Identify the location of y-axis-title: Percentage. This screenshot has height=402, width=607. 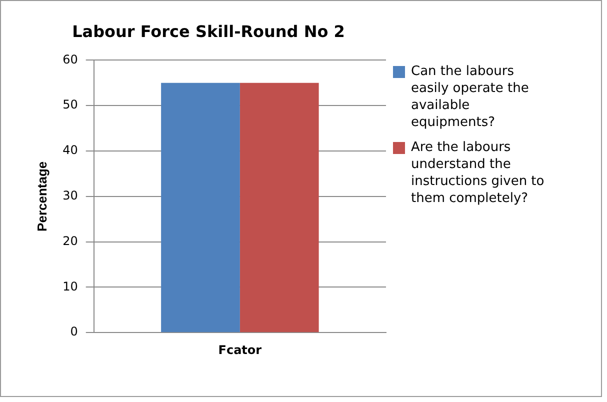
(42, 196).